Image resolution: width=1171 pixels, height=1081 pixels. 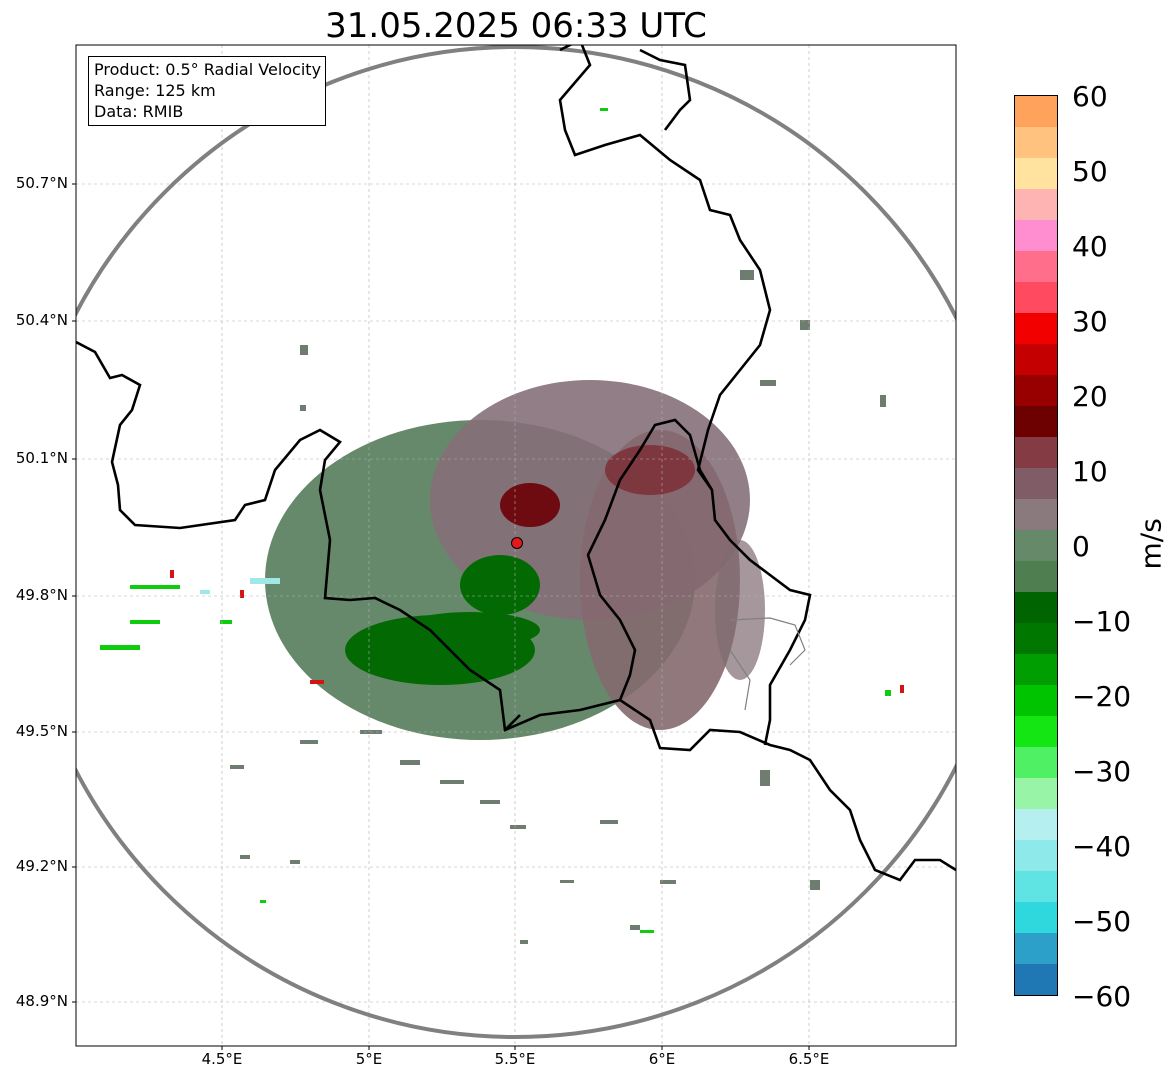 I want to click on map-title: 31.05.2025 06:33 UTC, so click(x=516, y=26).